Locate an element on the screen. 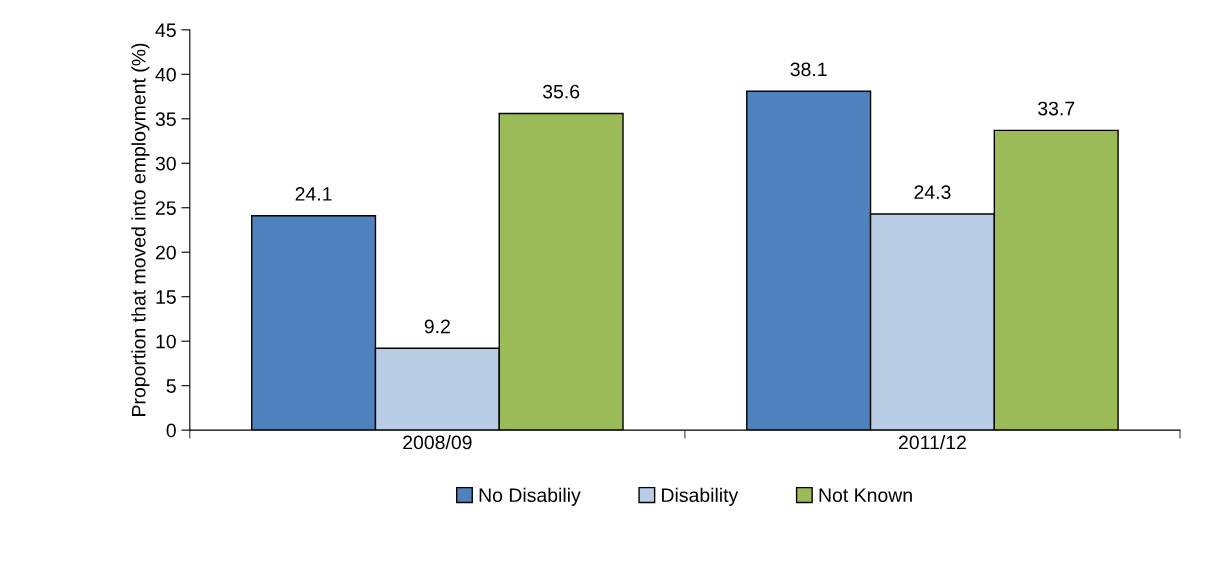  y-tick-label: 20 is located at coordinates (165, 252).